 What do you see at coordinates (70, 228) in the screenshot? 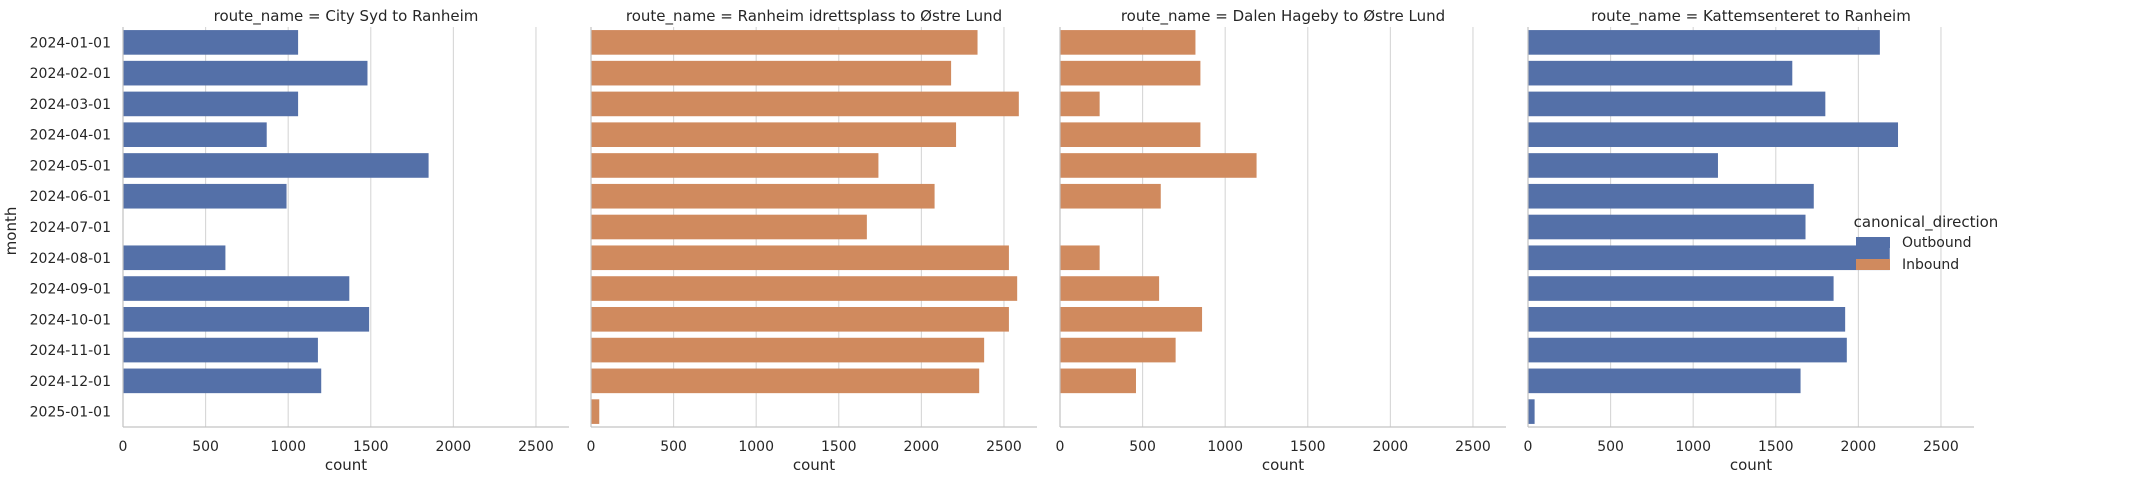
I see `y-tick-label: 2024-07-01` at bounding box center [70, 228].